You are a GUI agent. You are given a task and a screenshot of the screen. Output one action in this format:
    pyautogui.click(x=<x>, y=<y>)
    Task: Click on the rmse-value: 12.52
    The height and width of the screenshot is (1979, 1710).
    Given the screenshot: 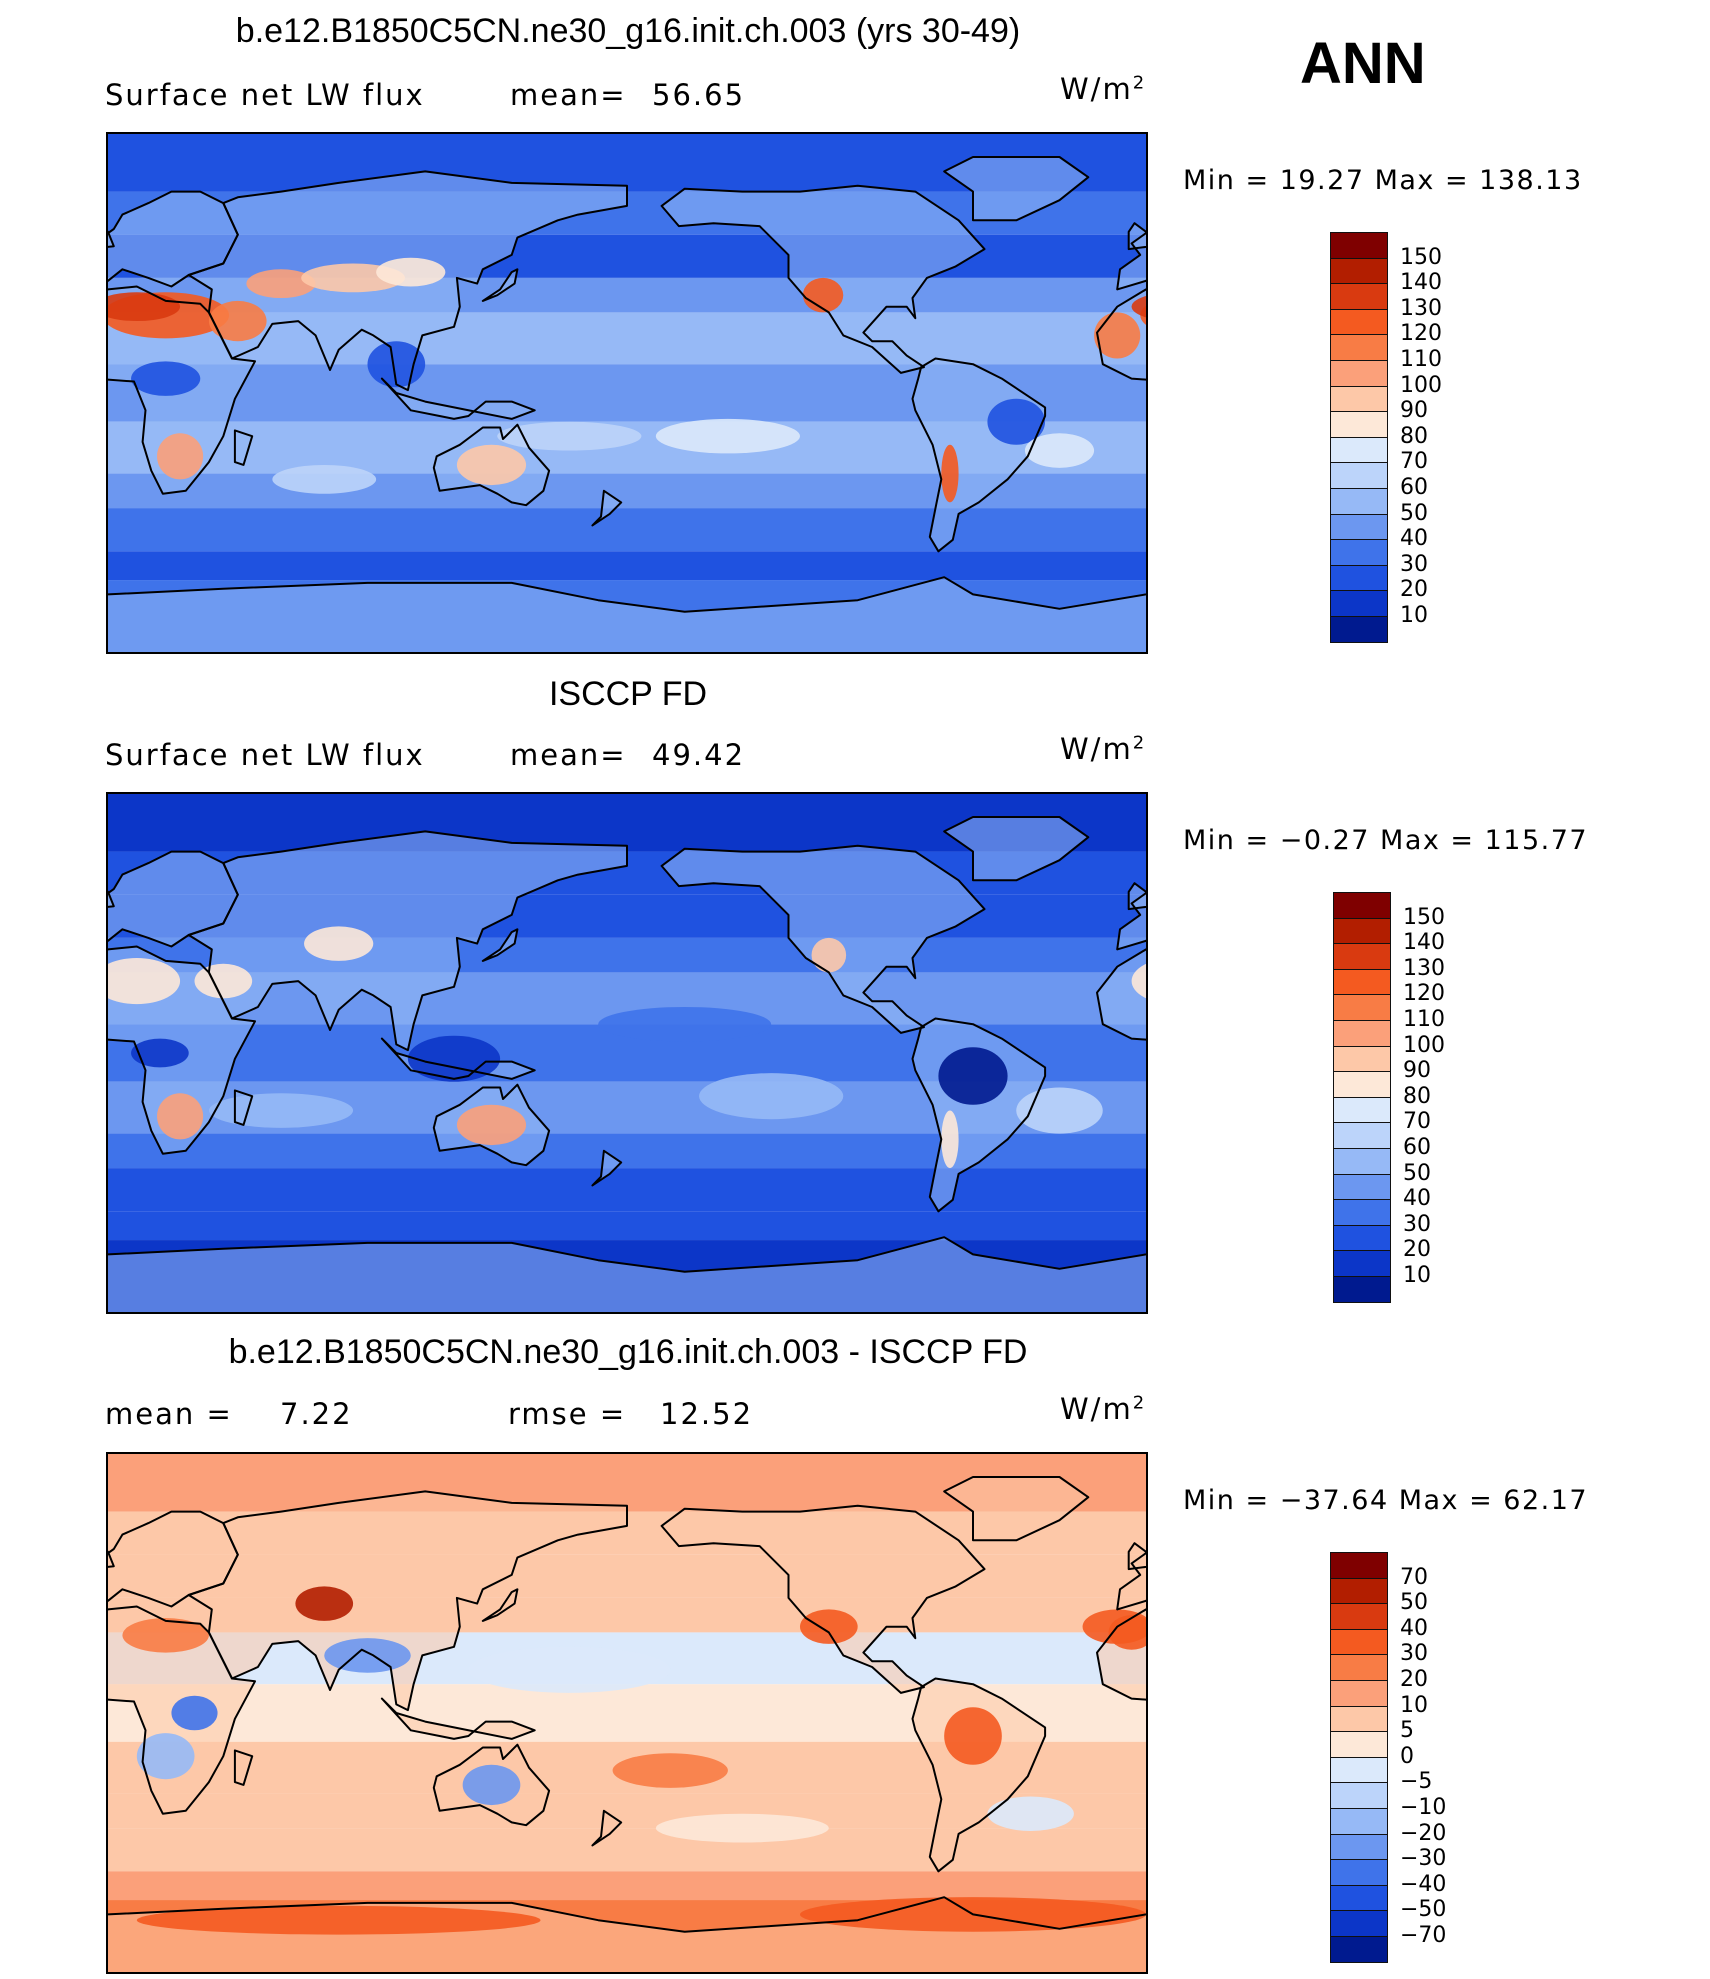 What is the action you would take?
    pyautogui.click(x=707, y=1414)
    